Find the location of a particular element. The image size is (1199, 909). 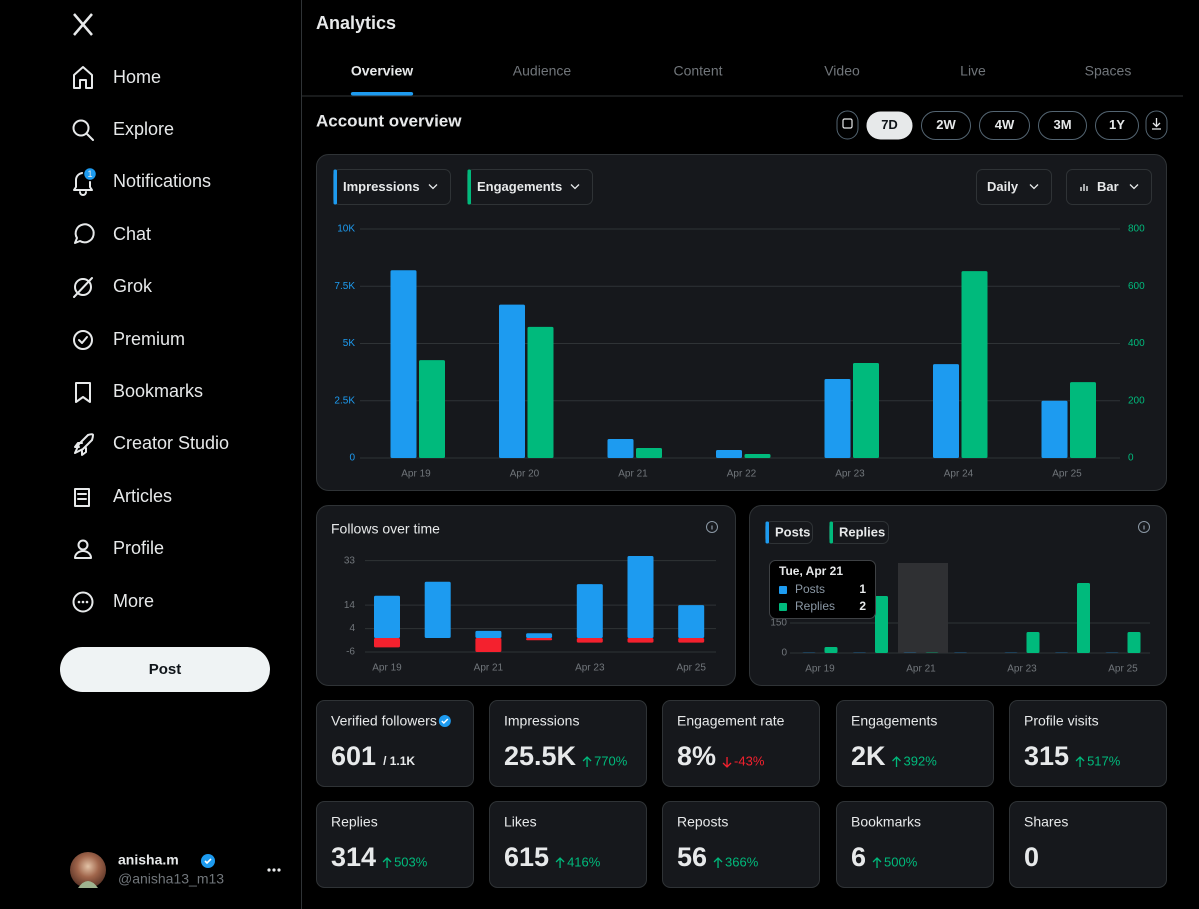

stat-card: Verified followers 601 / 1.1K is located at coordinates (395, 743).